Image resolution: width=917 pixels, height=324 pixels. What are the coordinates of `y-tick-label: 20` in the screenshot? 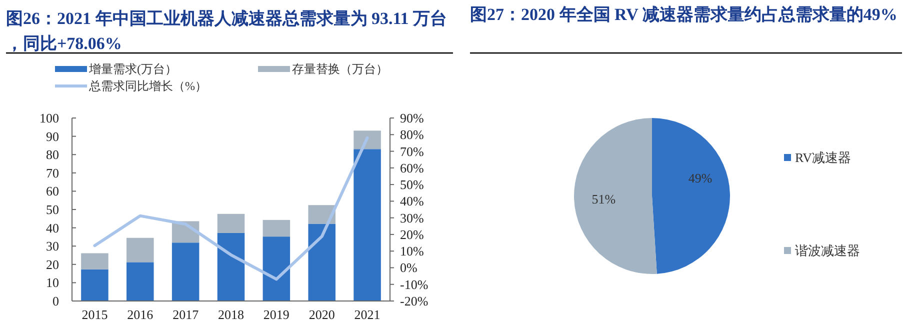 It's located at (52, 264).